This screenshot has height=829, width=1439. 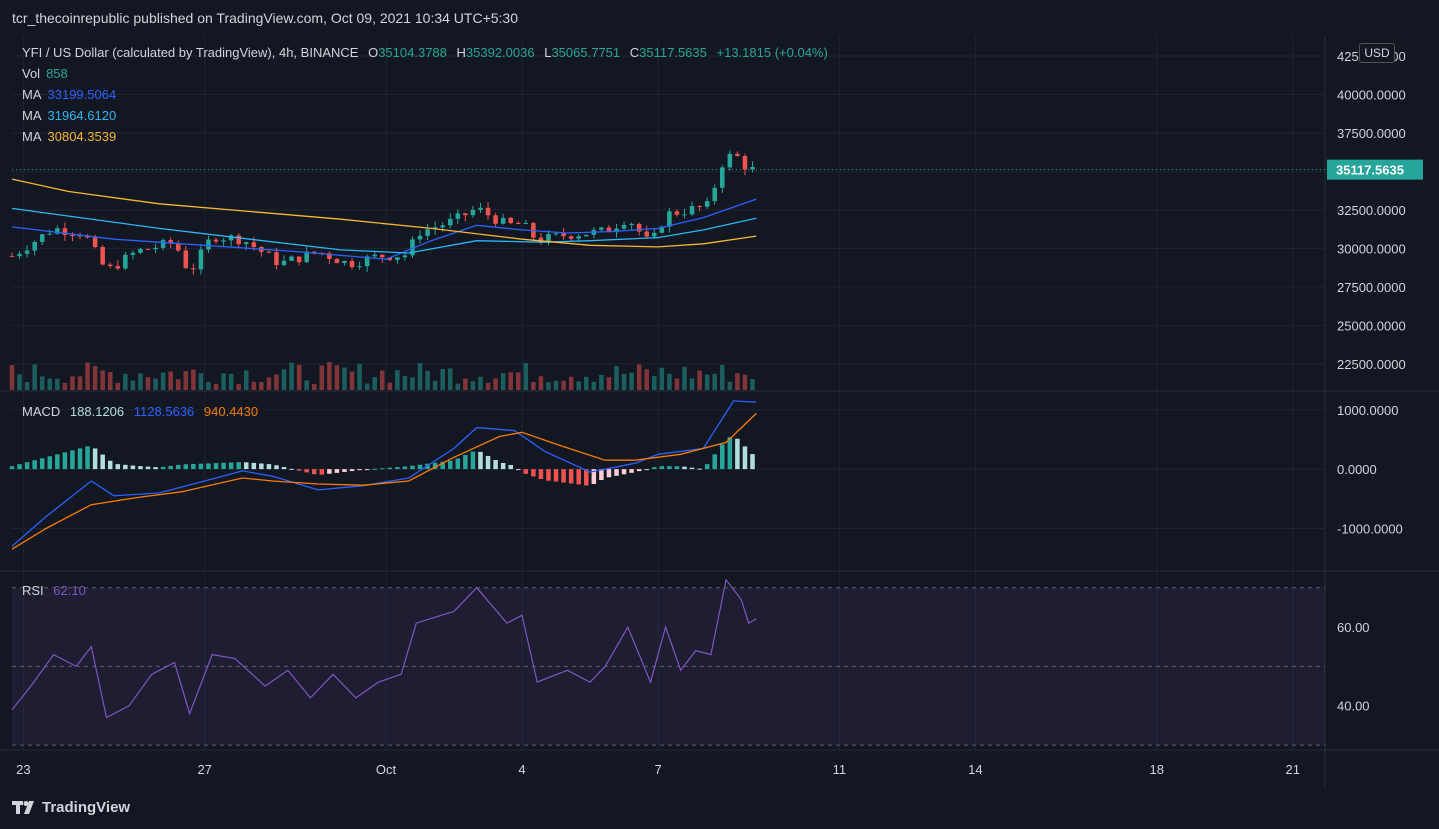 I want to click on price-tick-label: 22500.0000, so click(x=1371, y=364).